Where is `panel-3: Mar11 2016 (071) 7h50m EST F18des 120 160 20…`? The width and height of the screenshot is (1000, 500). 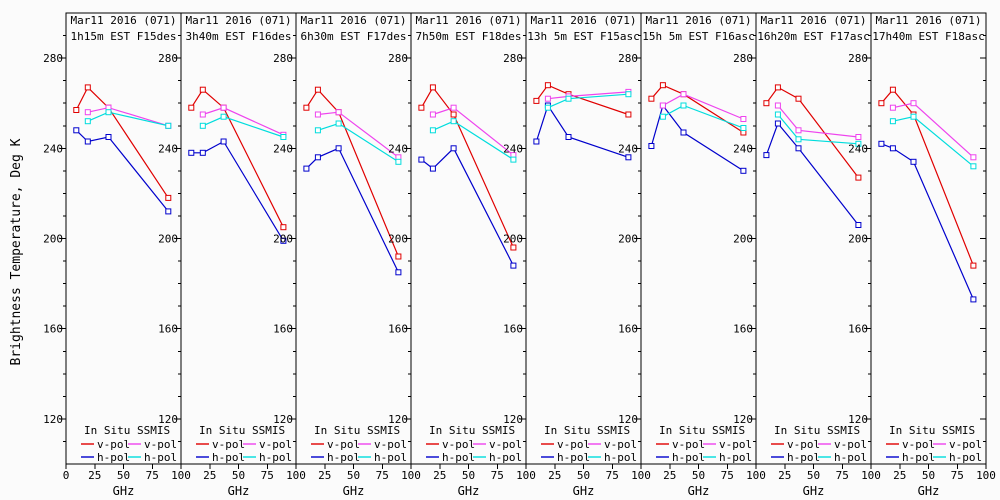
panel-3: Mar11 2016 (071) 7h50m EST F18des 120 160 20… is located at coordinates (462, 255).